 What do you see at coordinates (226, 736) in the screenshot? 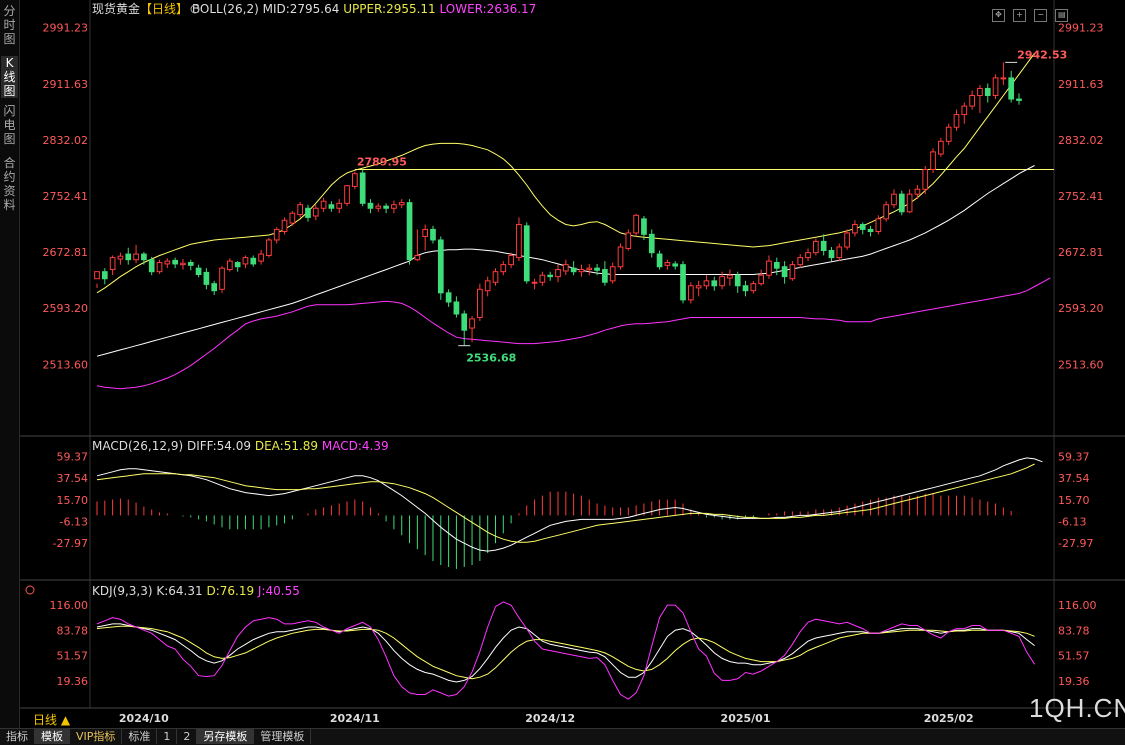
I see `save-template-button: 另存模板` at bounding box center [226, 736].